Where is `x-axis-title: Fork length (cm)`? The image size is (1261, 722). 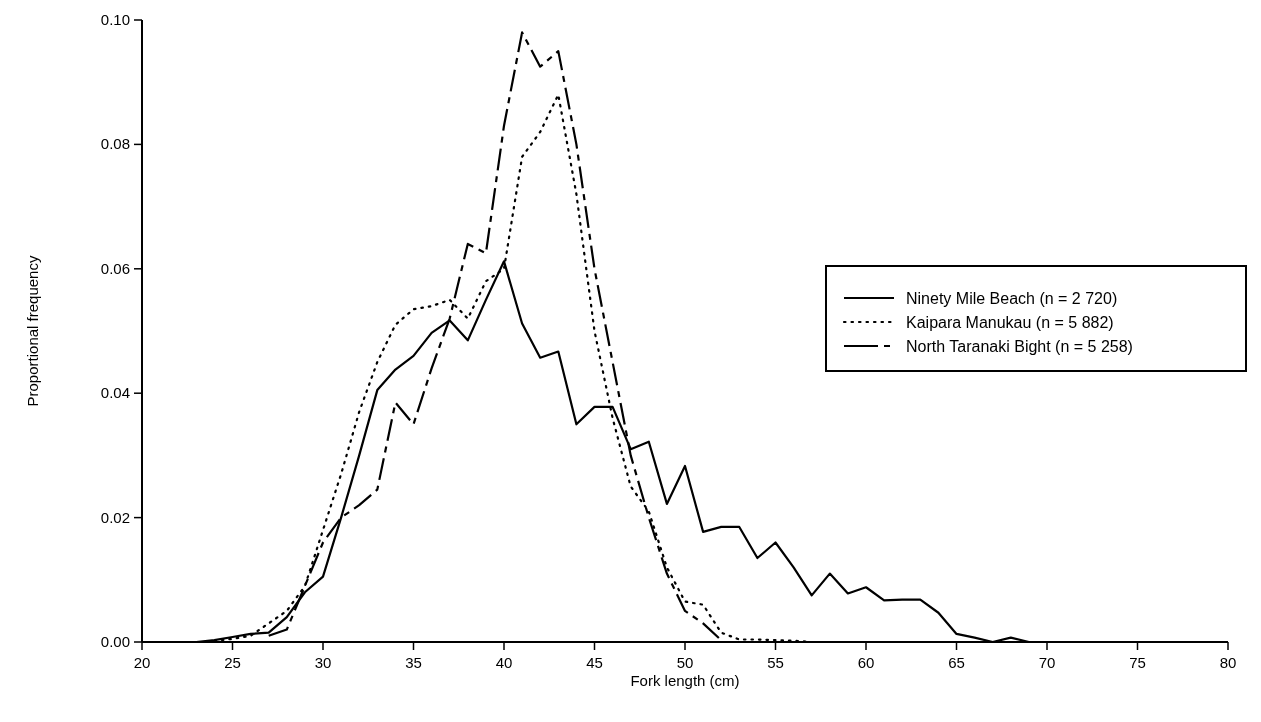 x-axis-title: Fork length (cm) is located at coordinates (685, 680).